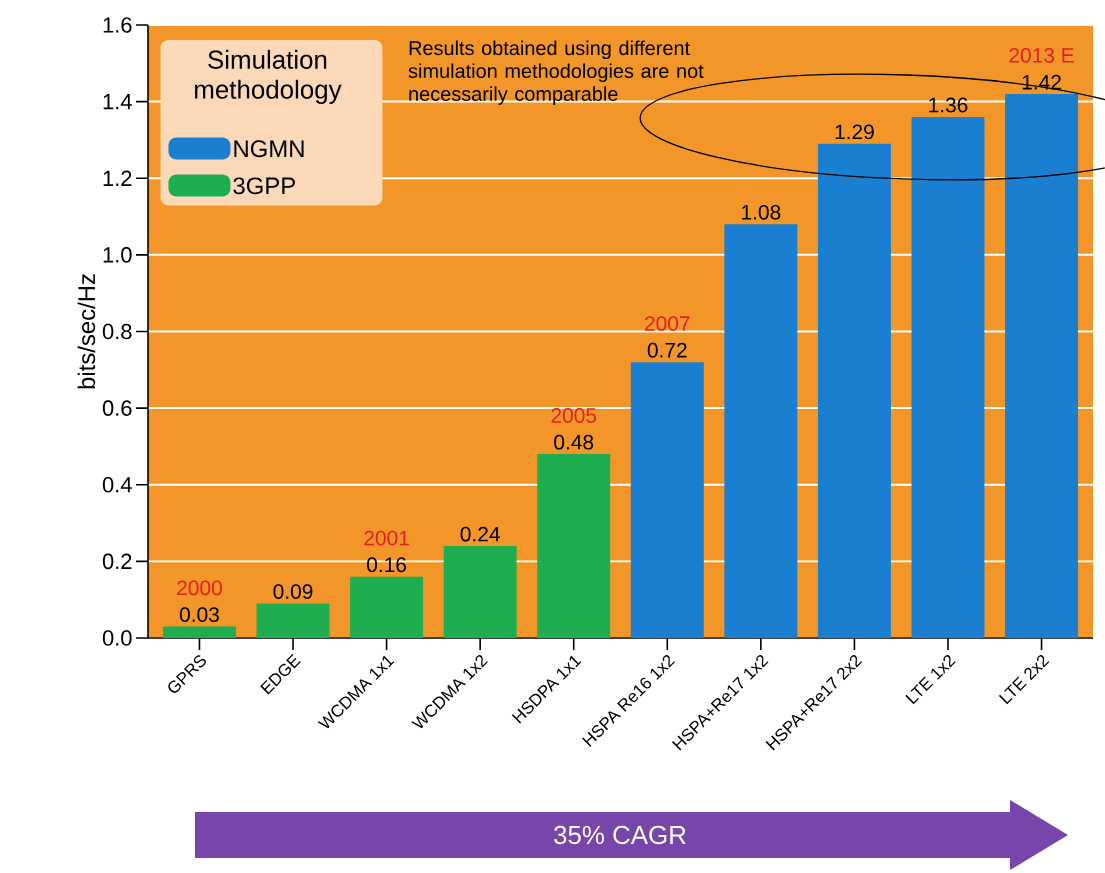  Describe the element at coordinates (1024, 680) in the screenshot. I see `x-tick-label: LTE 2x2` at that location.